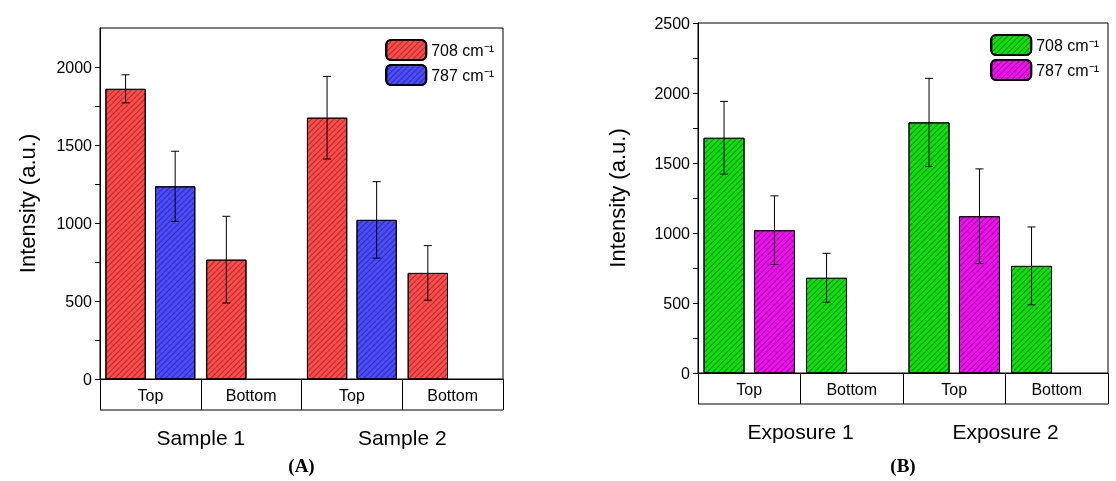 Image resolution: width=1116 pixels, height=481 pixels. I want to click on text: Sample 2, so click(402, 437).